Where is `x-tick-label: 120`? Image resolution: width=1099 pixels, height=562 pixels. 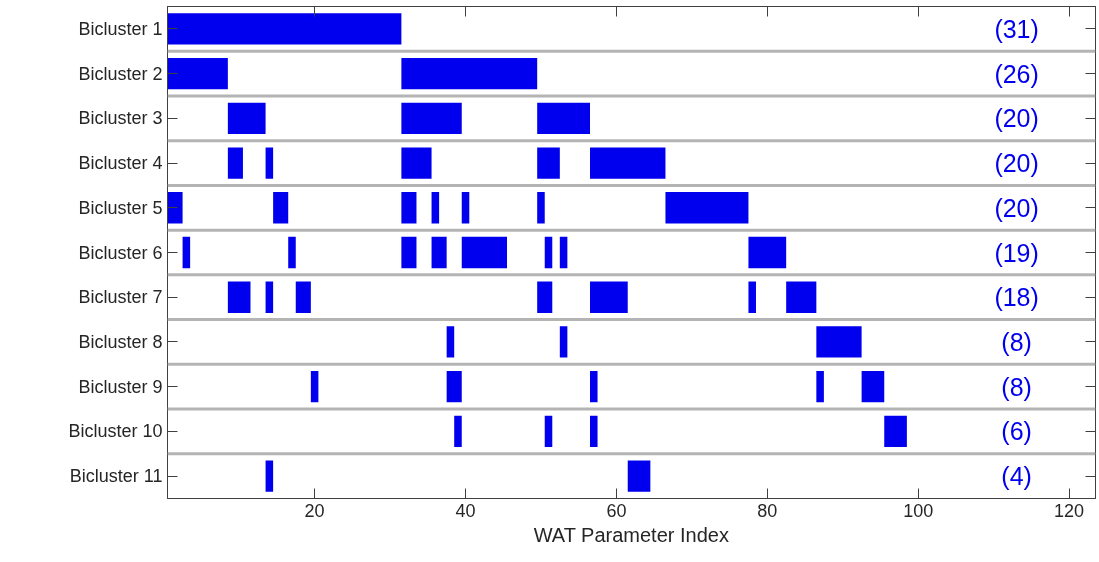 x-tick-label: 120 is located at coordinates (1069, 510).